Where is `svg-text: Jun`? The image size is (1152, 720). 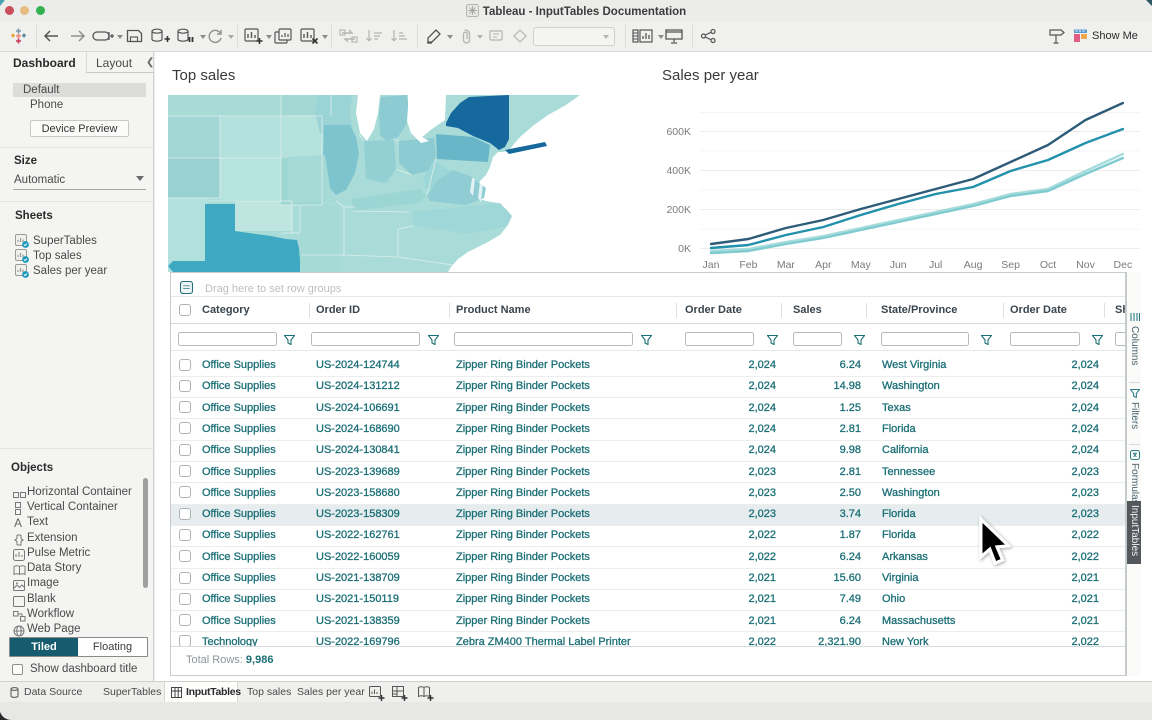
svg-text: Jun is located at coordinates (898, 265).